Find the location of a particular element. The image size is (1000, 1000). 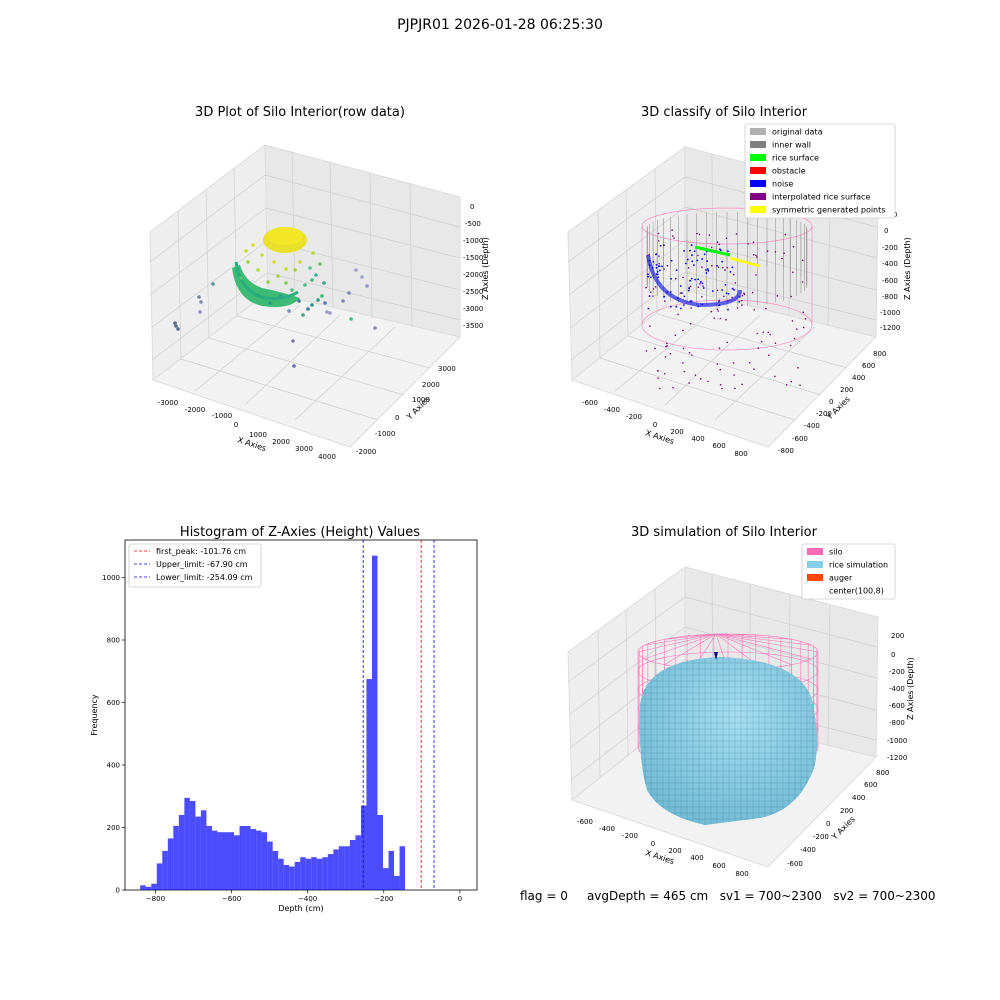

p2-ytick: 400 is located at coordinates (858, 378).